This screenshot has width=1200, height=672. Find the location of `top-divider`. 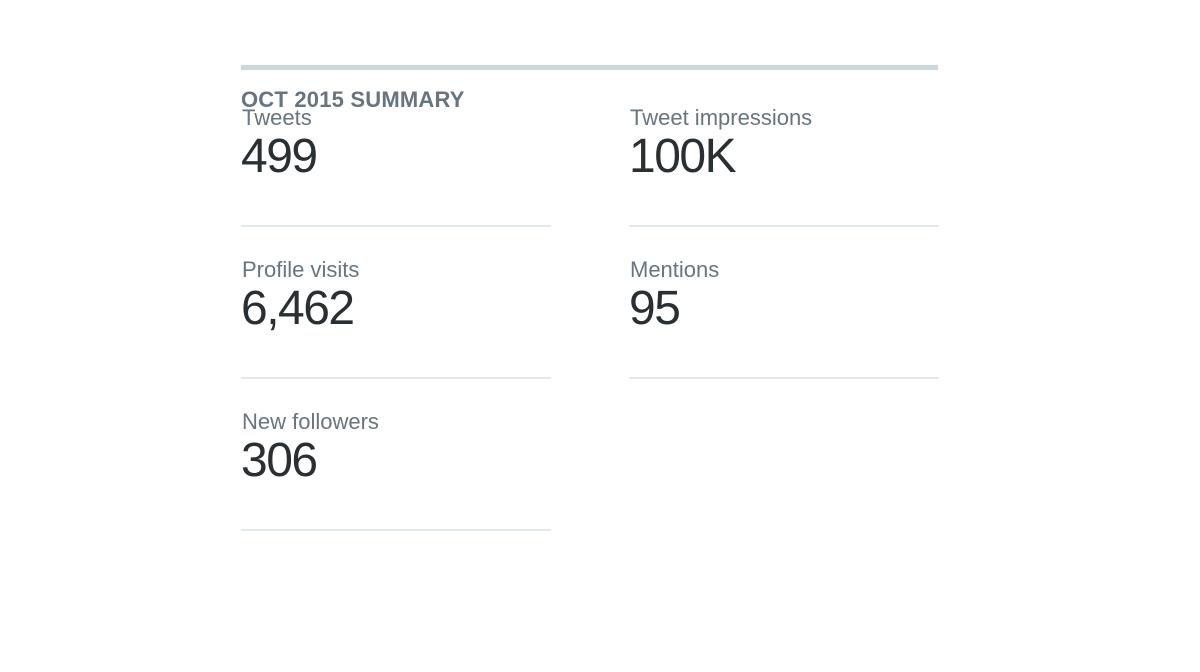

top-divider is located at coordinates (589, 67).